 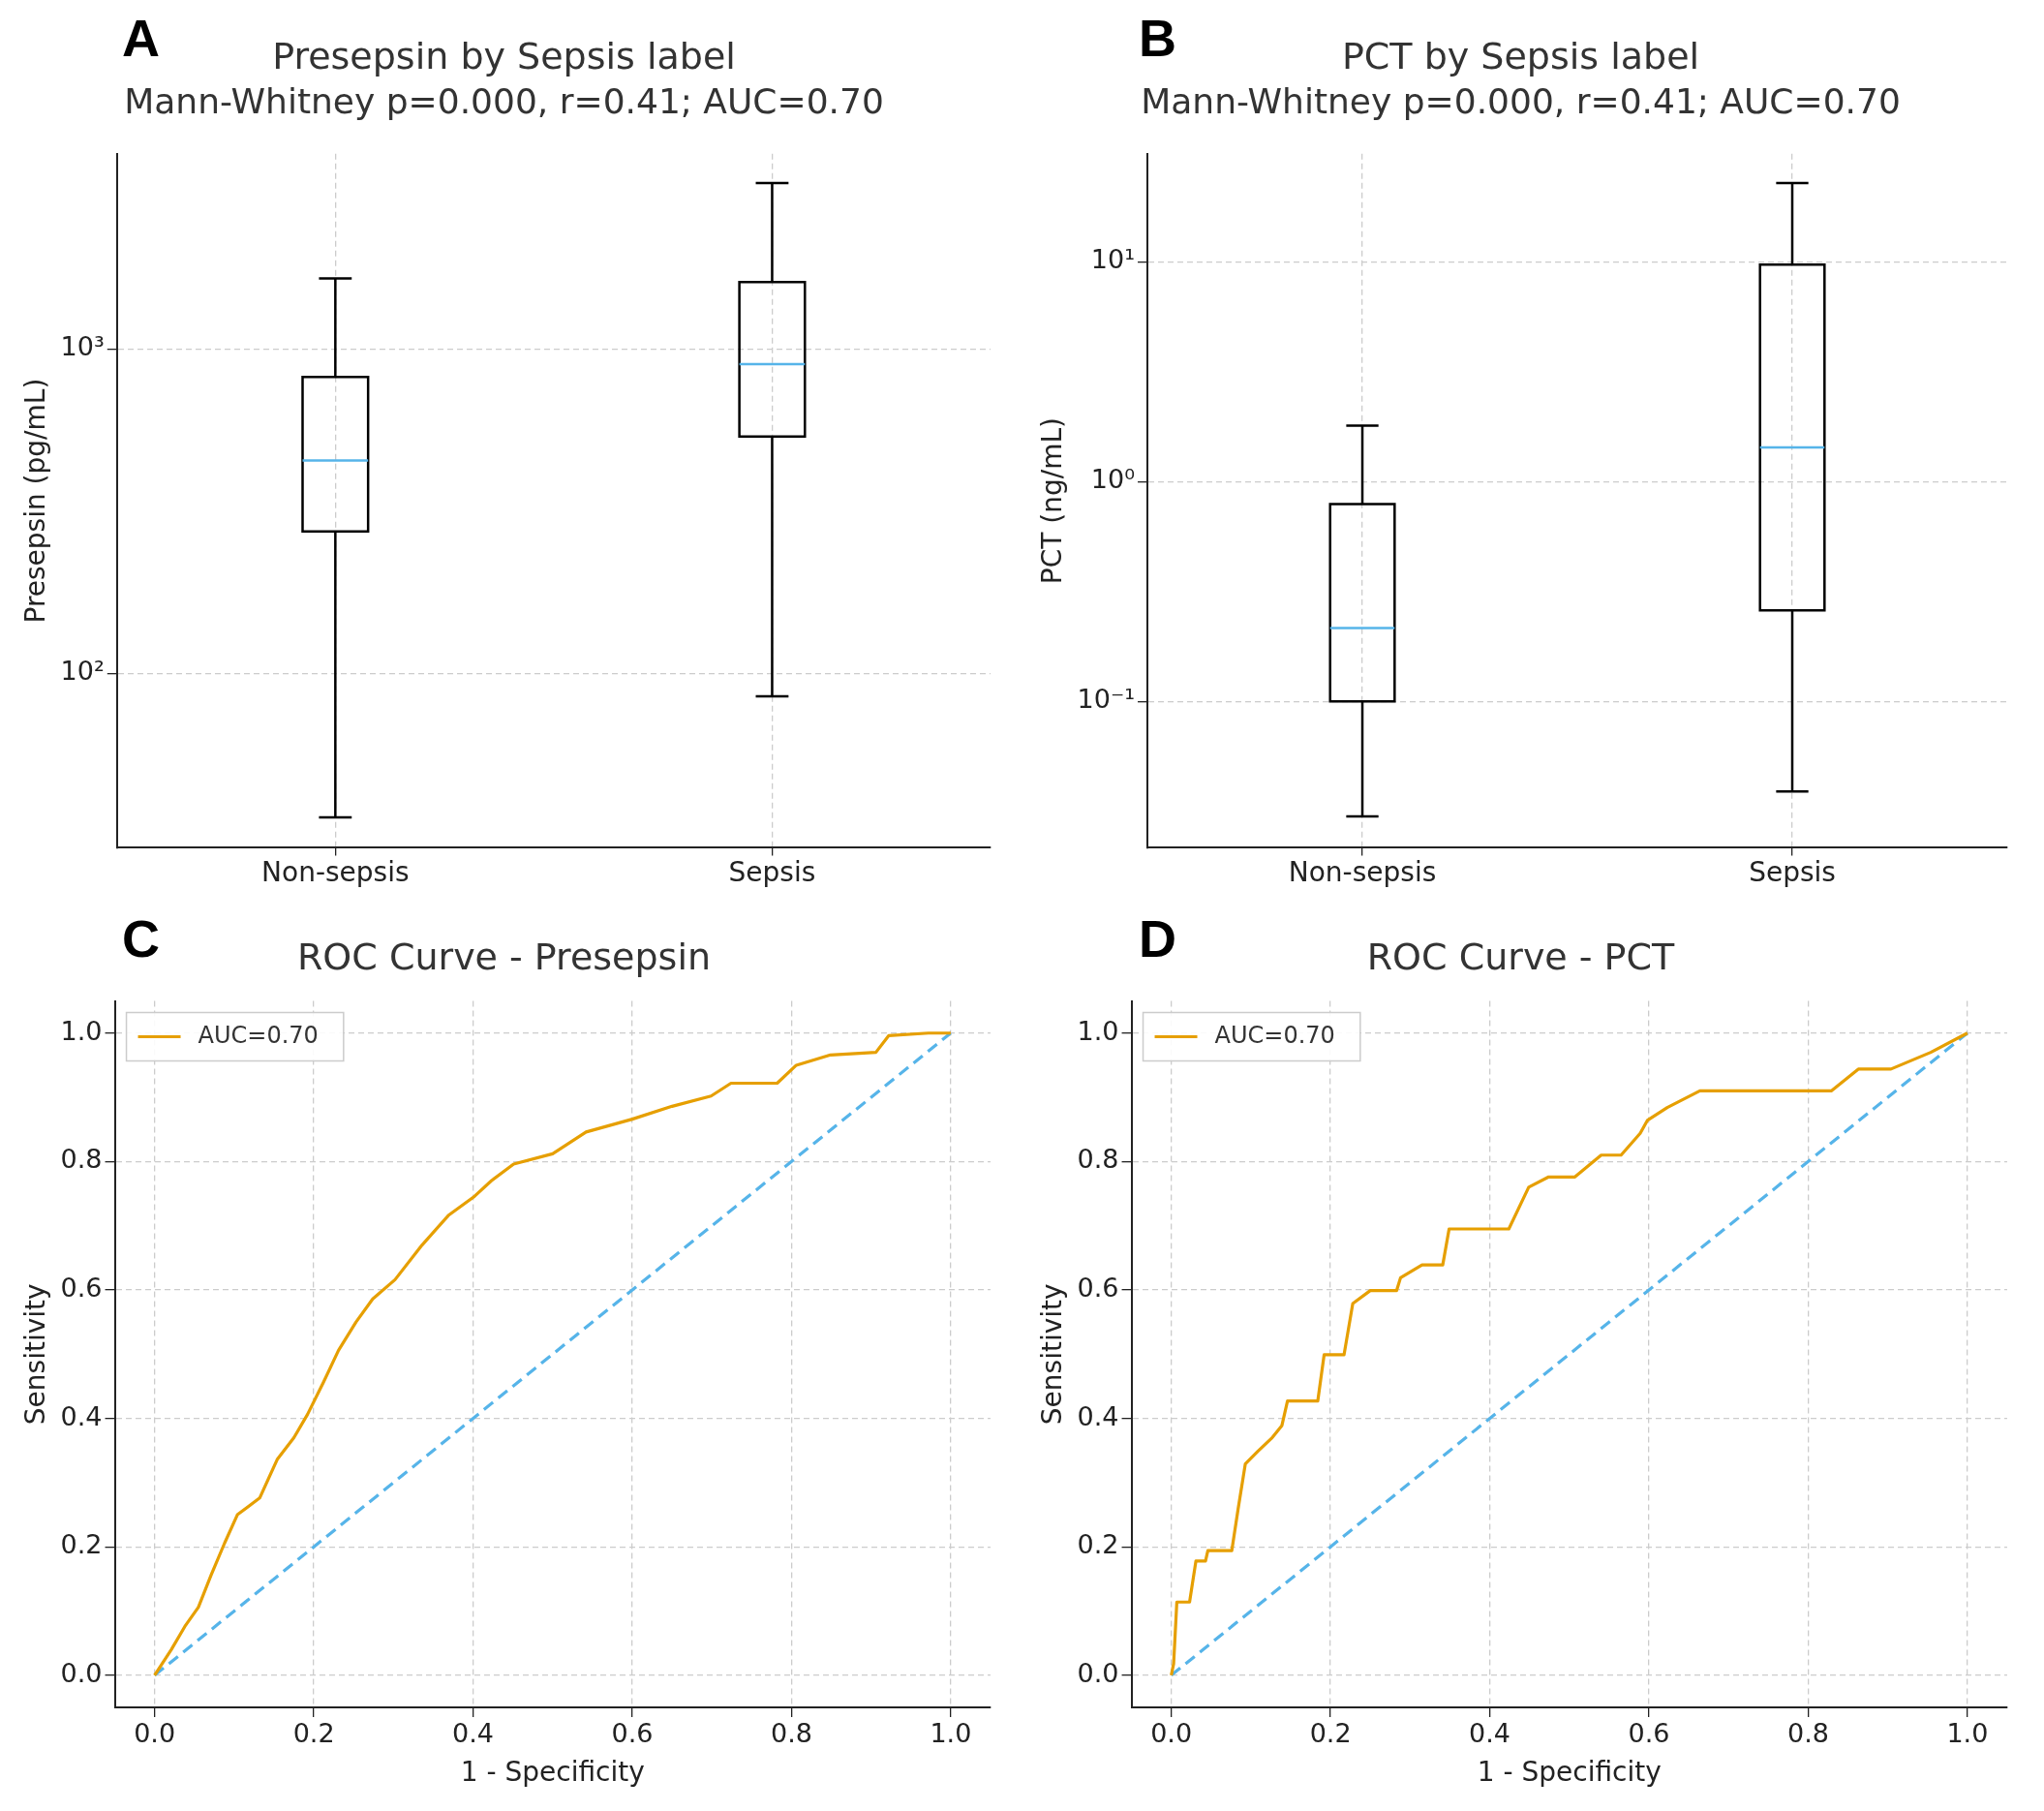 I want to click on y-axis-title: Presepsin (pg/mL), so click(x=35, y=501).